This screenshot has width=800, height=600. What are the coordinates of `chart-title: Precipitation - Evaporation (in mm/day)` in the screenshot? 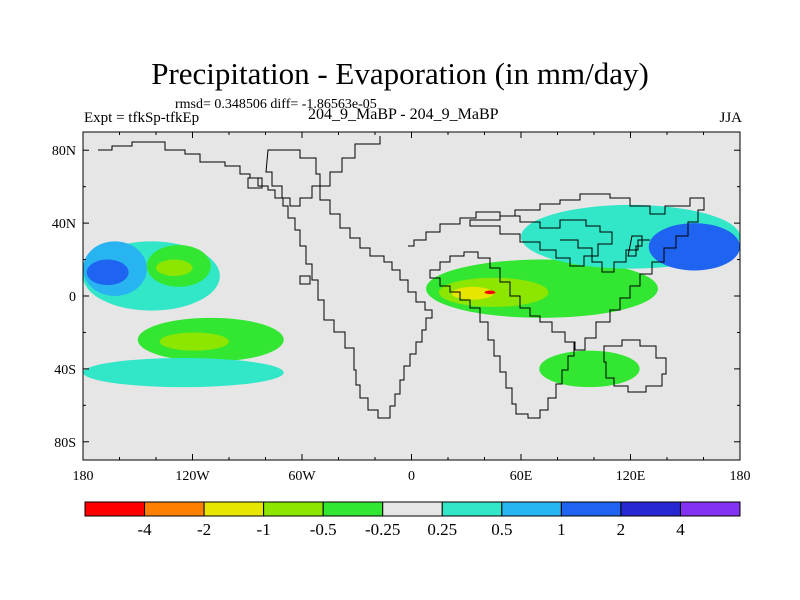 It's located at (400, 73).